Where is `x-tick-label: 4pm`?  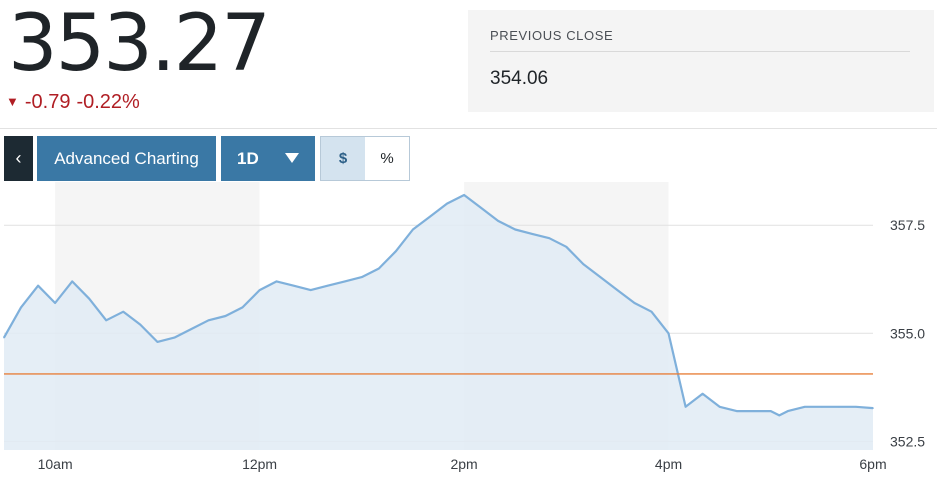
x-tick-label: 4pm is located at coordinates (668, 464).